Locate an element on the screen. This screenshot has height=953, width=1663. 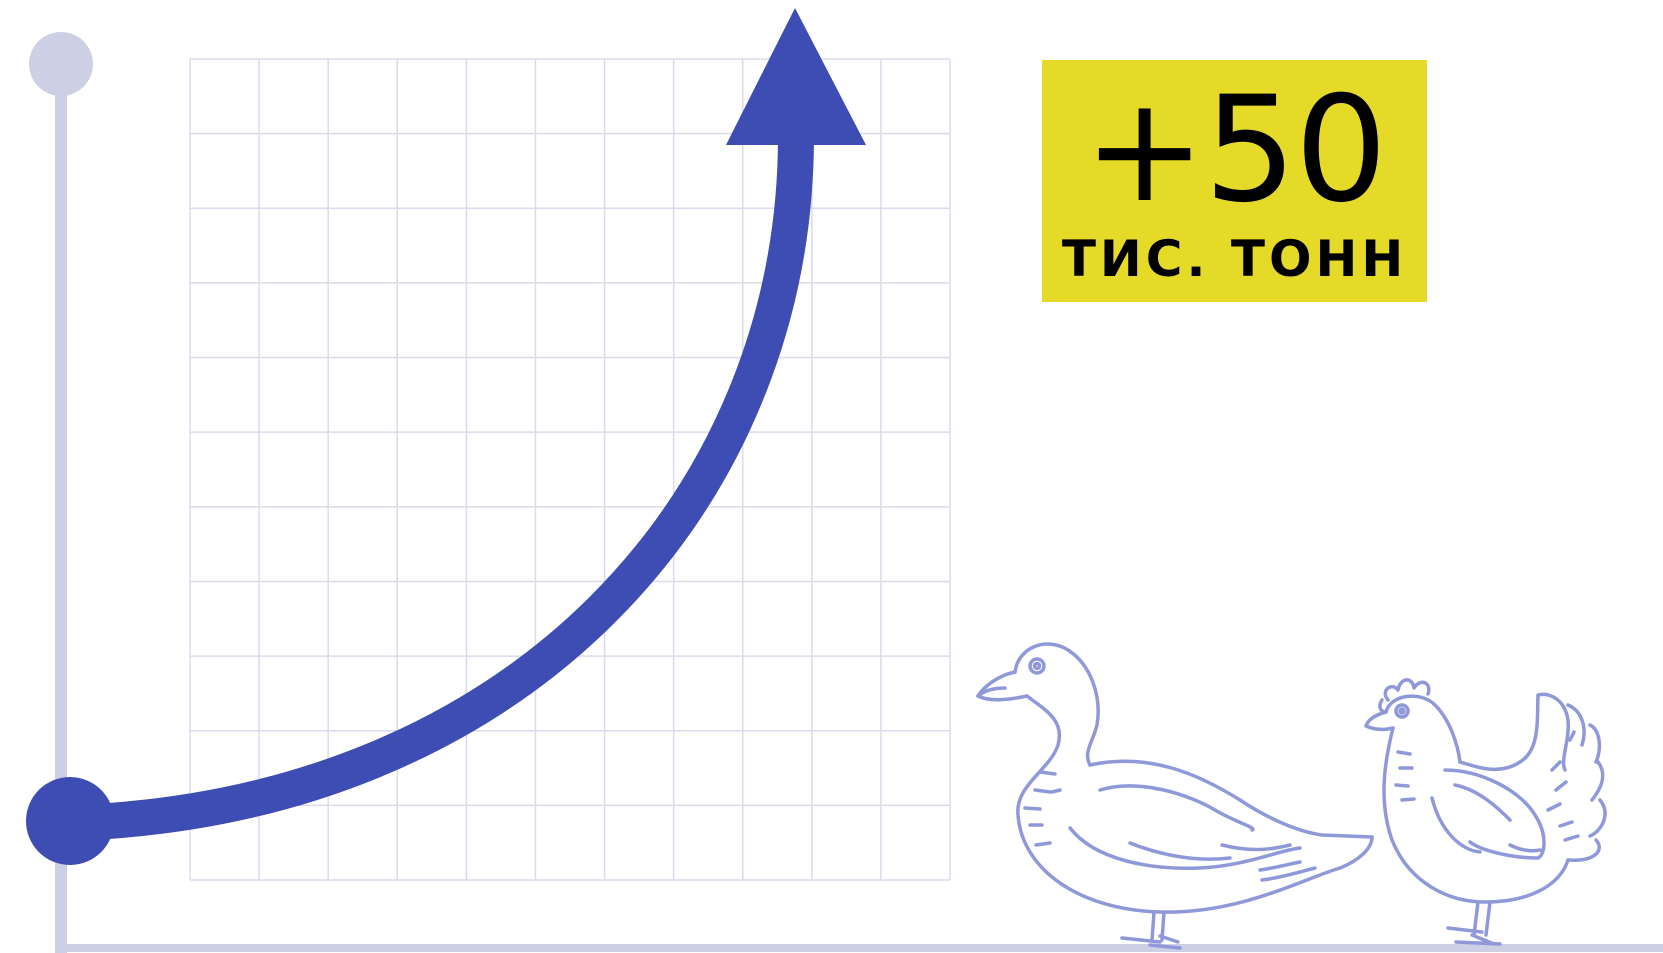
curve-start-dot is located at coordinates (70, 821).